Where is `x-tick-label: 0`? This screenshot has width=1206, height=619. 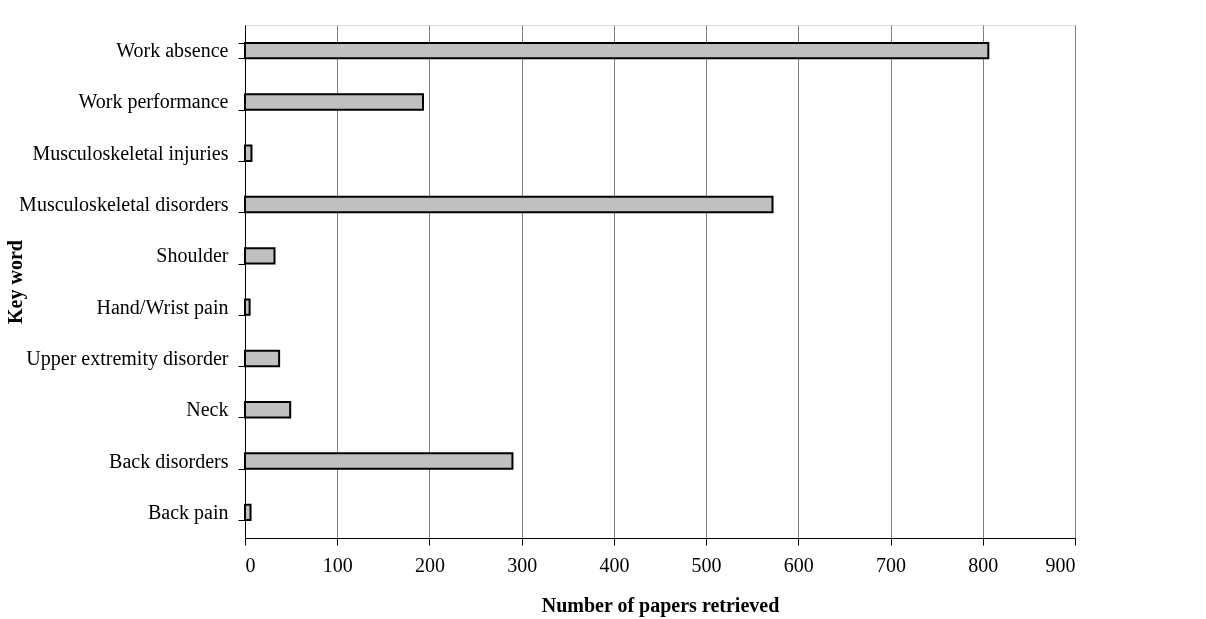 x-tick-label: 0 is located at coordinates (250, 564).